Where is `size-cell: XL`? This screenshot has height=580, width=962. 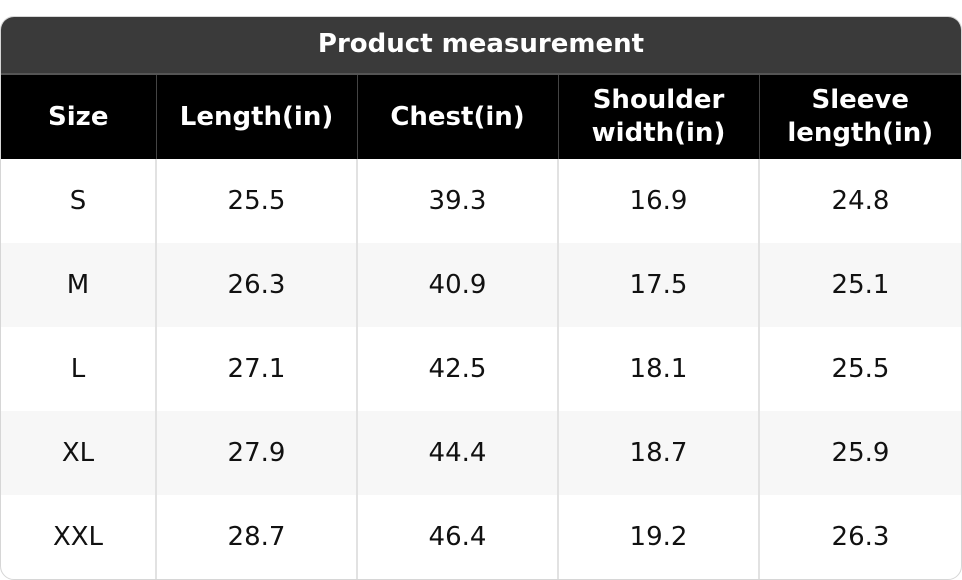 size-cell: XL is located at coordinates (78, 453).